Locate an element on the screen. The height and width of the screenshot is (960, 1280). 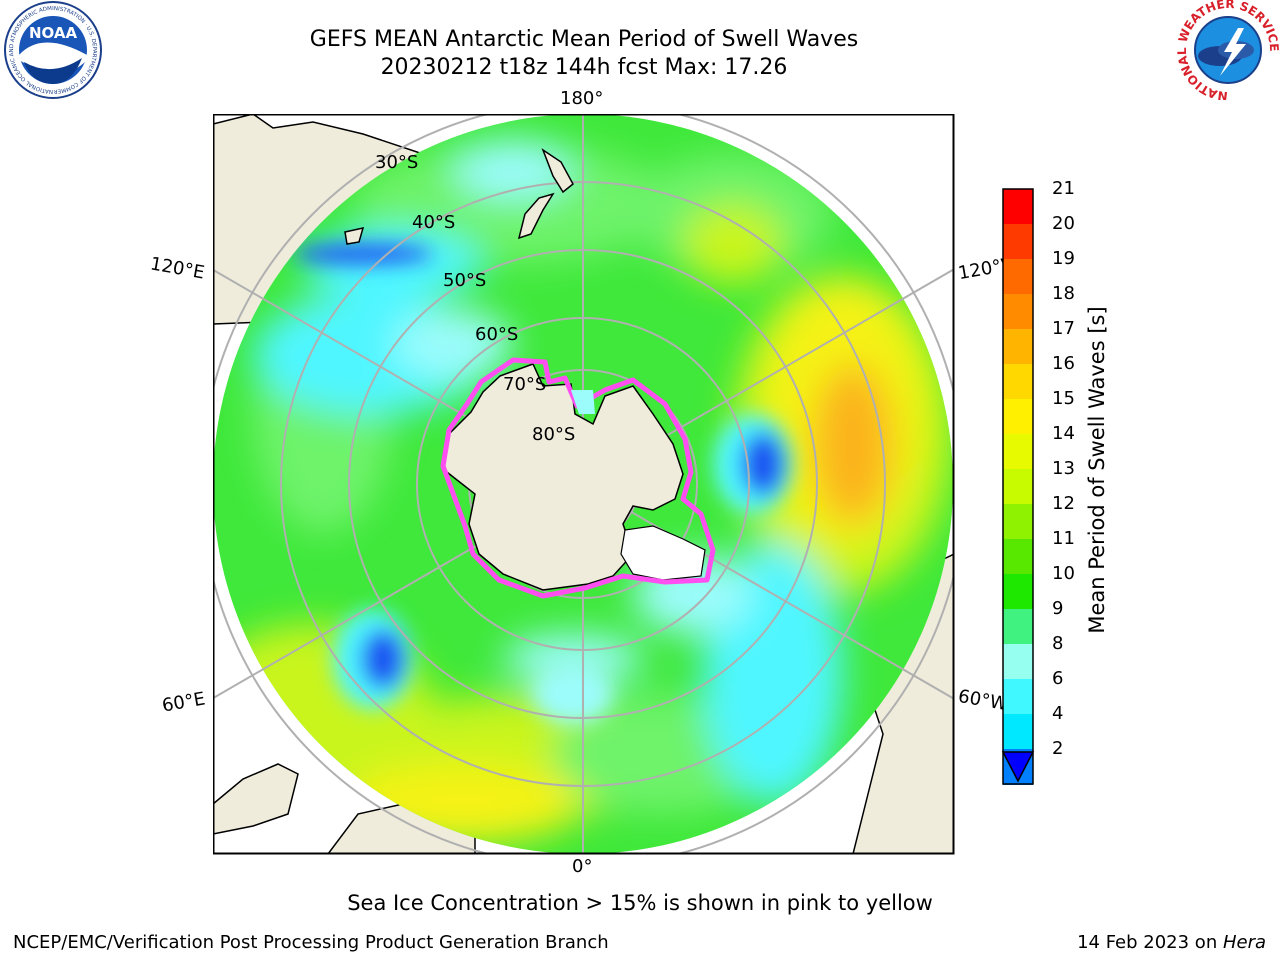
colorbar-tick: 18 is located at coordinates (1063, 293).